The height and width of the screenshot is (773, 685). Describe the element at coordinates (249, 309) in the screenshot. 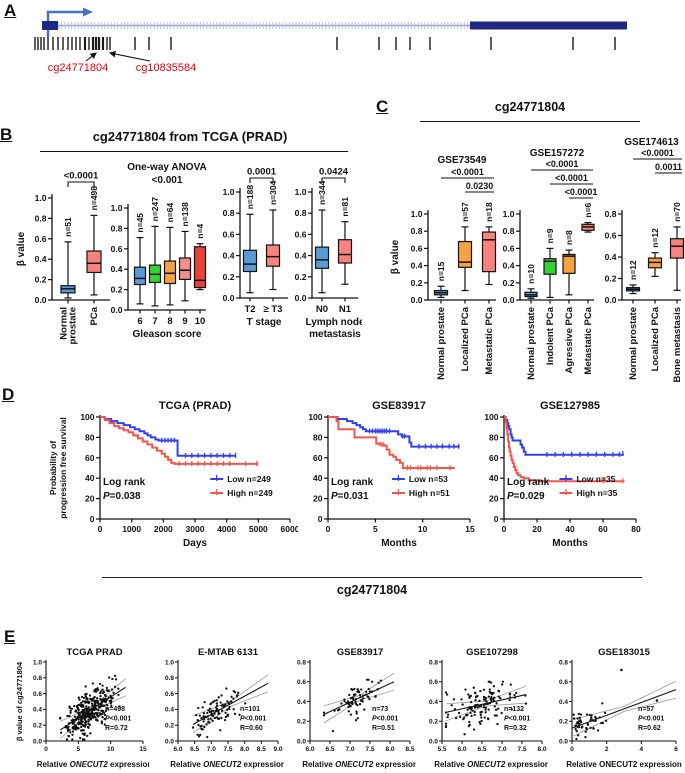

I see `category-label: T2` at that location.